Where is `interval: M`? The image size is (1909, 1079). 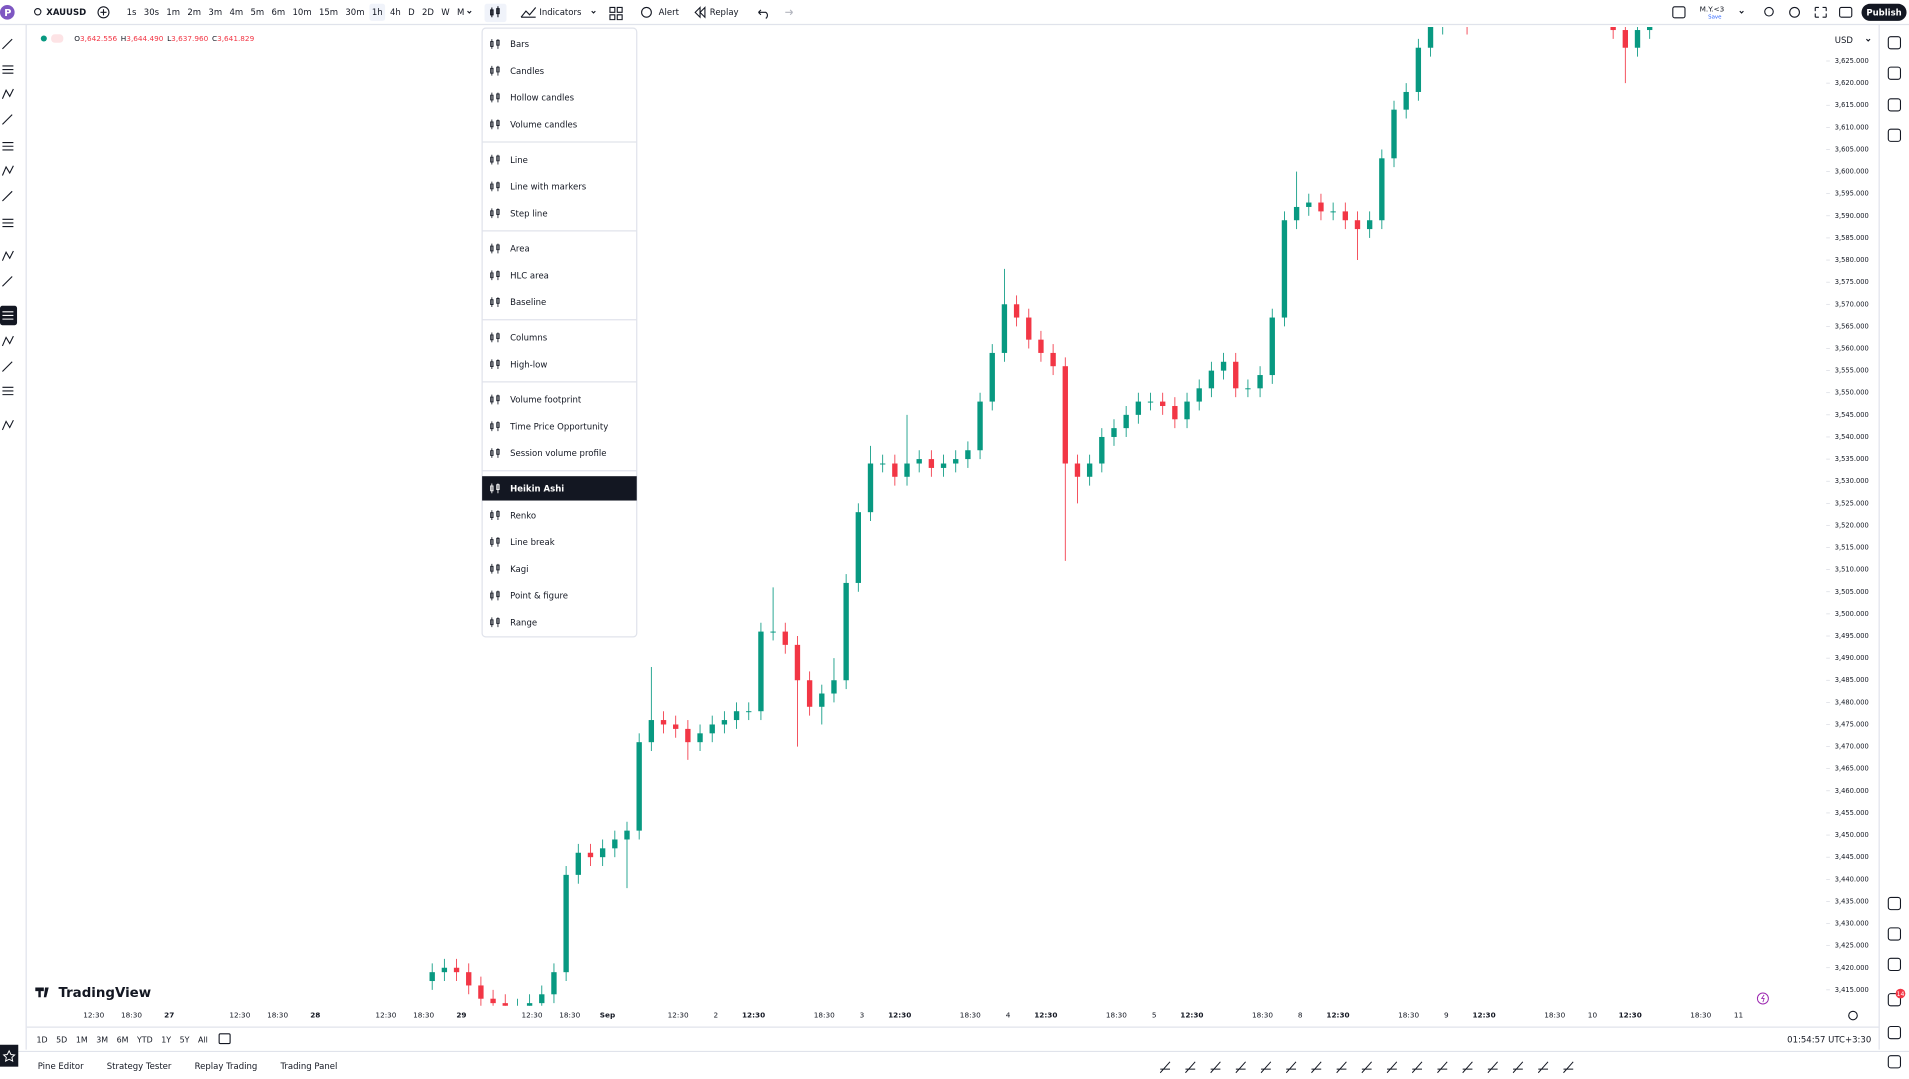 interval: M is located at coordinates (460, 13).